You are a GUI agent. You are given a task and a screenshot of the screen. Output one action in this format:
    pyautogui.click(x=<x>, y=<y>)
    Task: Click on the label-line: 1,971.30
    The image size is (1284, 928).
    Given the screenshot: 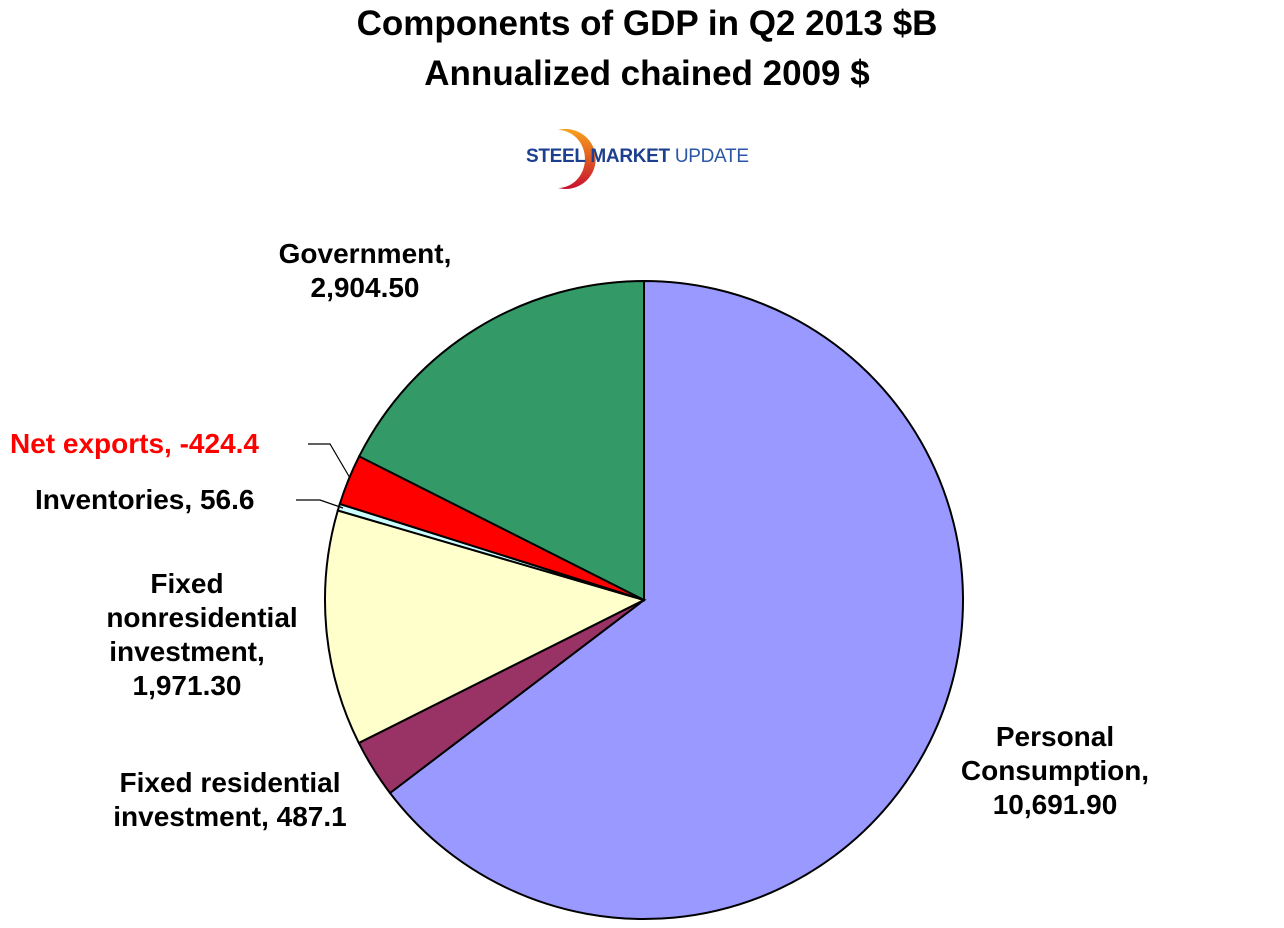 What is the action you would take?
    pyautogui.click(x=187, y=685)
    